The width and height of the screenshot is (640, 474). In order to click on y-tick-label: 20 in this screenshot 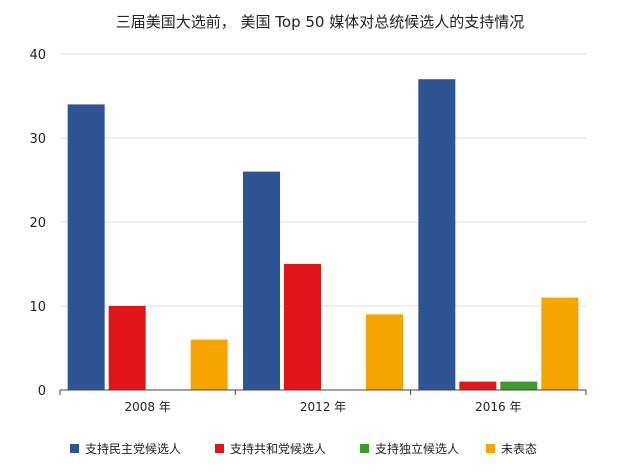, I will do `click(37, 223)`.